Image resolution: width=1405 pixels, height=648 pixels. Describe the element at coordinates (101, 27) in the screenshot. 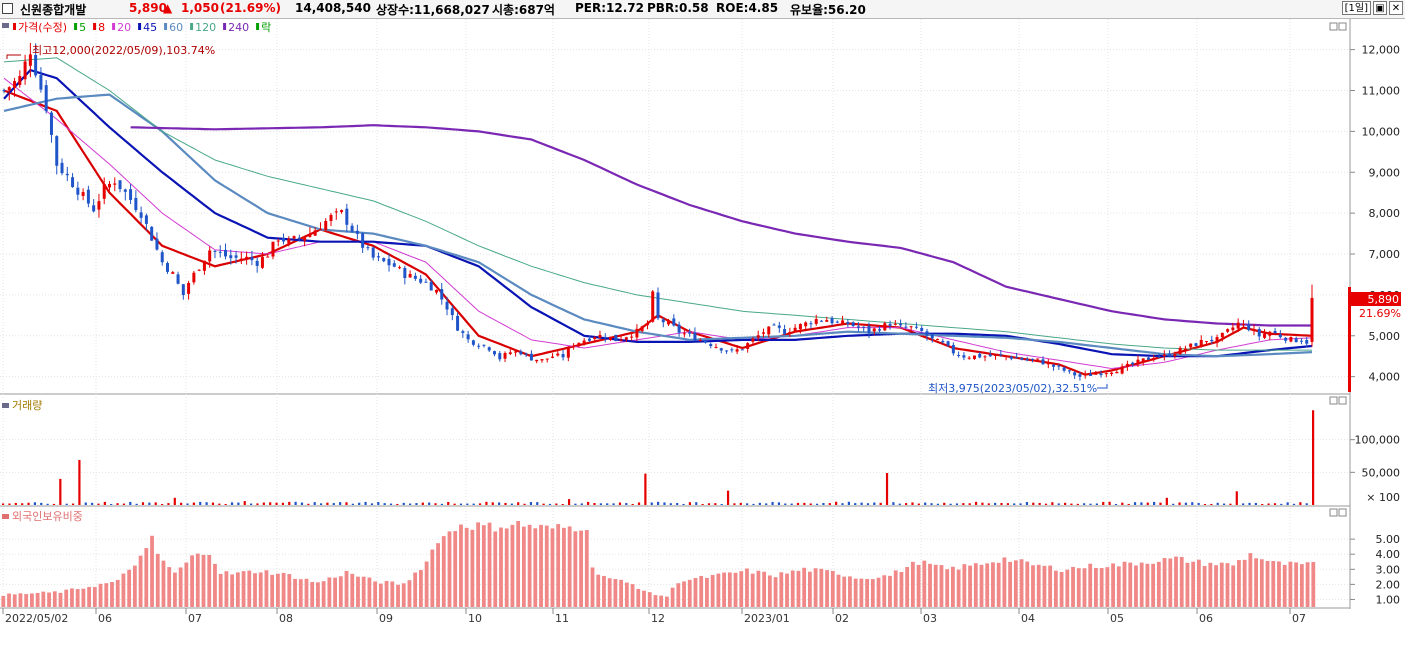

I see `legend-label: 8` at that location.